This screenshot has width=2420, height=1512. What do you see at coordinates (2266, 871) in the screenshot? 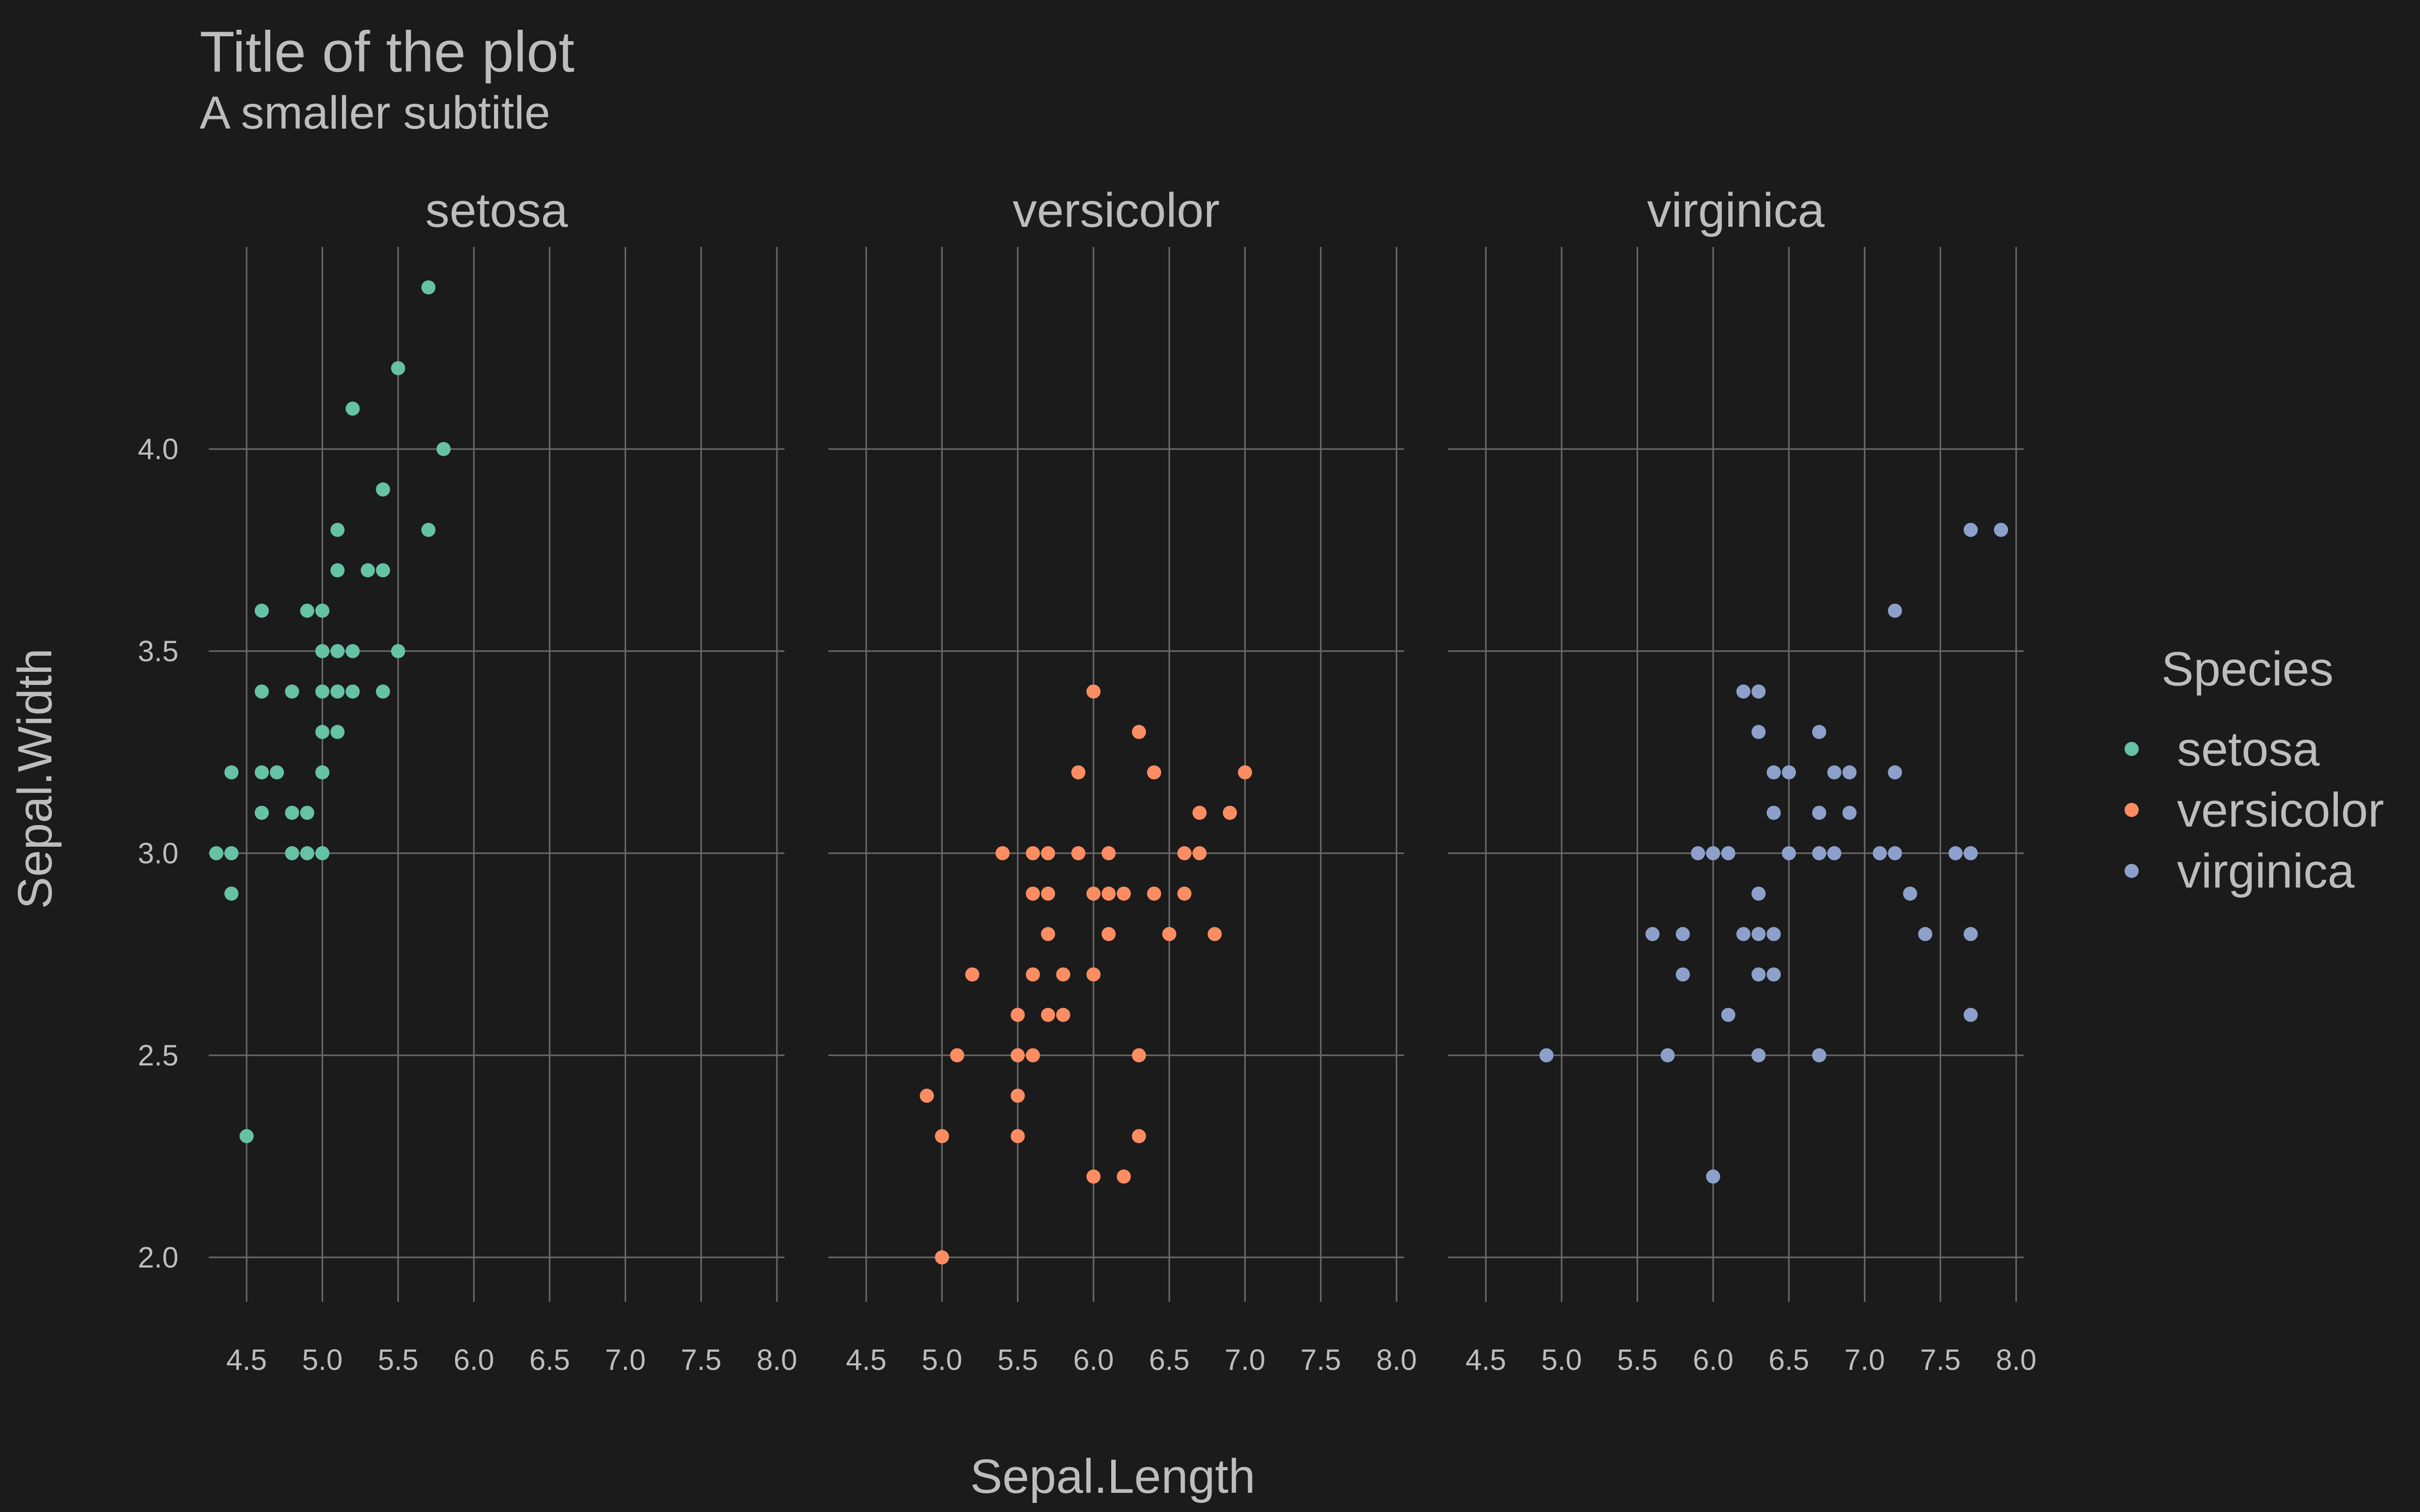
I see `legend-label-virginica: virginica` at bounding box center [2266, 871].